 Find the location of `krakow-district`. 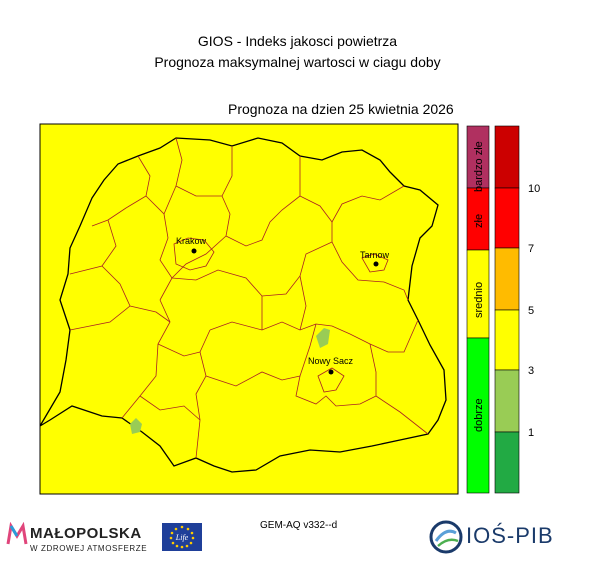

krakow-district is located at coordinates (194, 254).